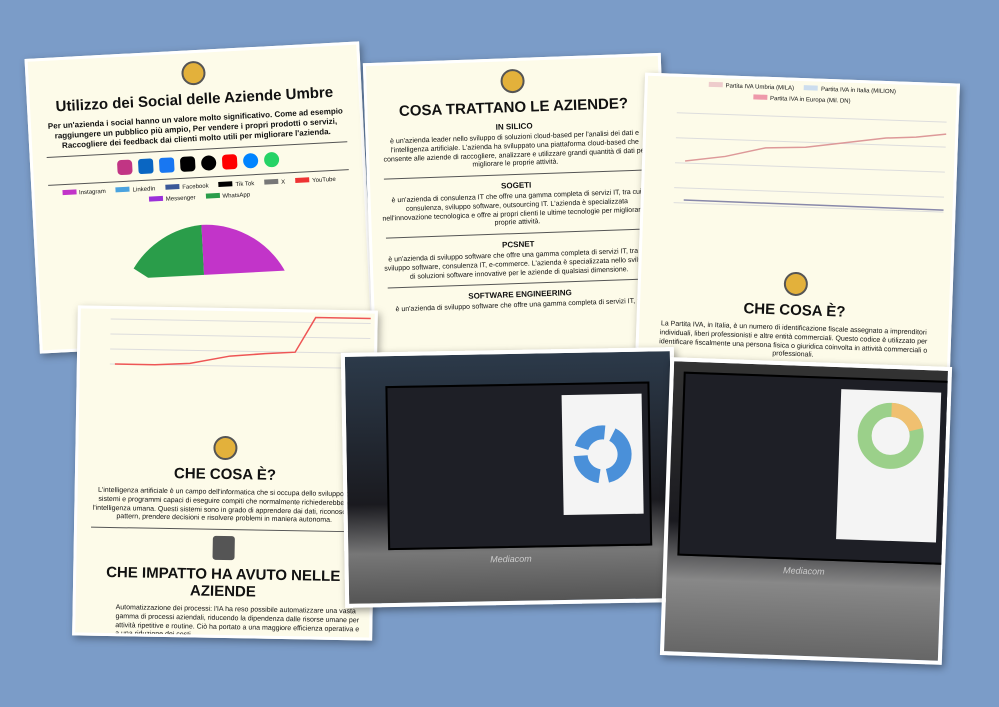 The width and height of the screenshot is (999, 707). I want to click on impact-icon, so click(223, 548).